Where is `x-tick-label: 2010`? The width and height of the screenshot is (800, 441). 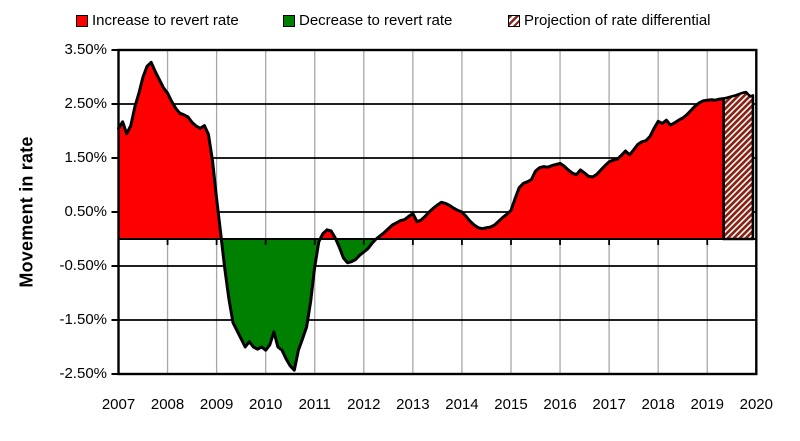
x-tick-label: 2010 is located at coordinates (265, 404).